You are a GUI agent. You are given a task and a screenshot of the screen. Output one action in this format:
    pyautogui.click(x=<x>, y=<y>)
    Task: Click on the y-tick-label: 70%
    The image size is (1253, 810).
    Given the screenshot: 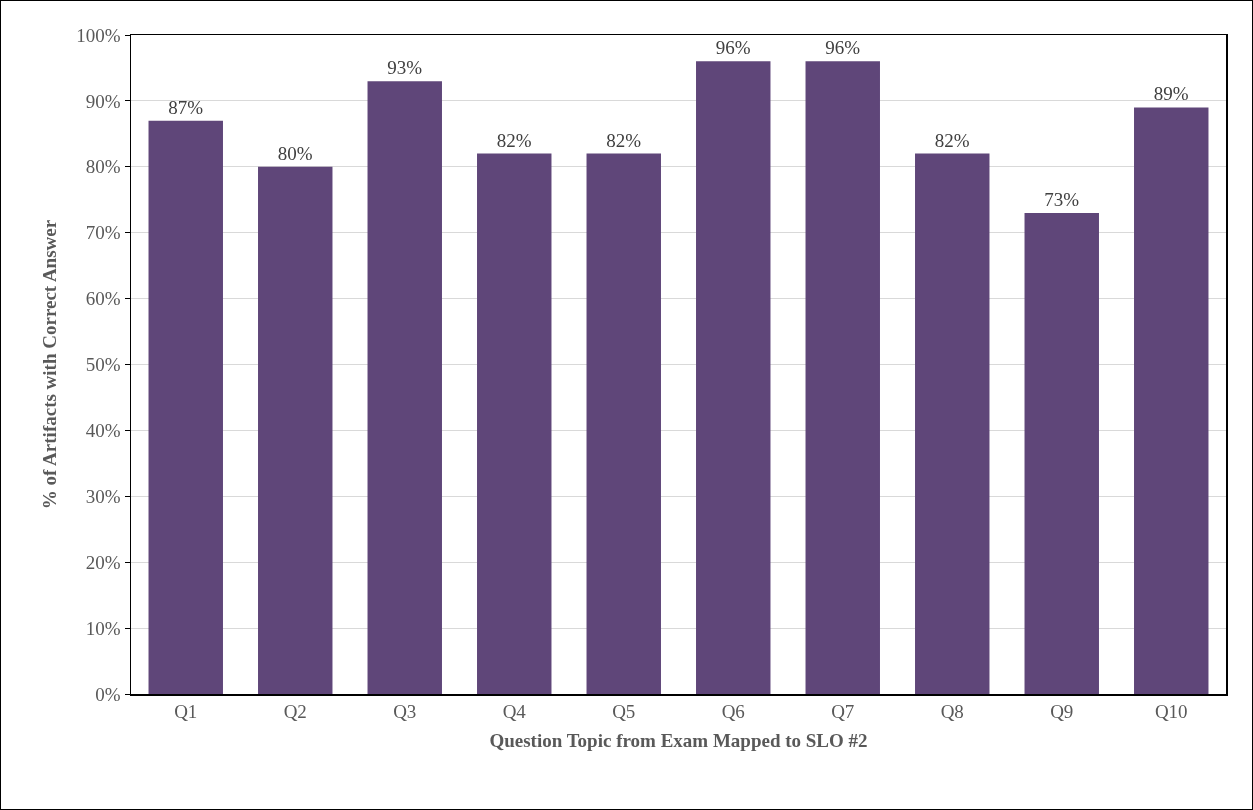 What is the action you would take?
    pyautogui.click(x=103, y=233)
    